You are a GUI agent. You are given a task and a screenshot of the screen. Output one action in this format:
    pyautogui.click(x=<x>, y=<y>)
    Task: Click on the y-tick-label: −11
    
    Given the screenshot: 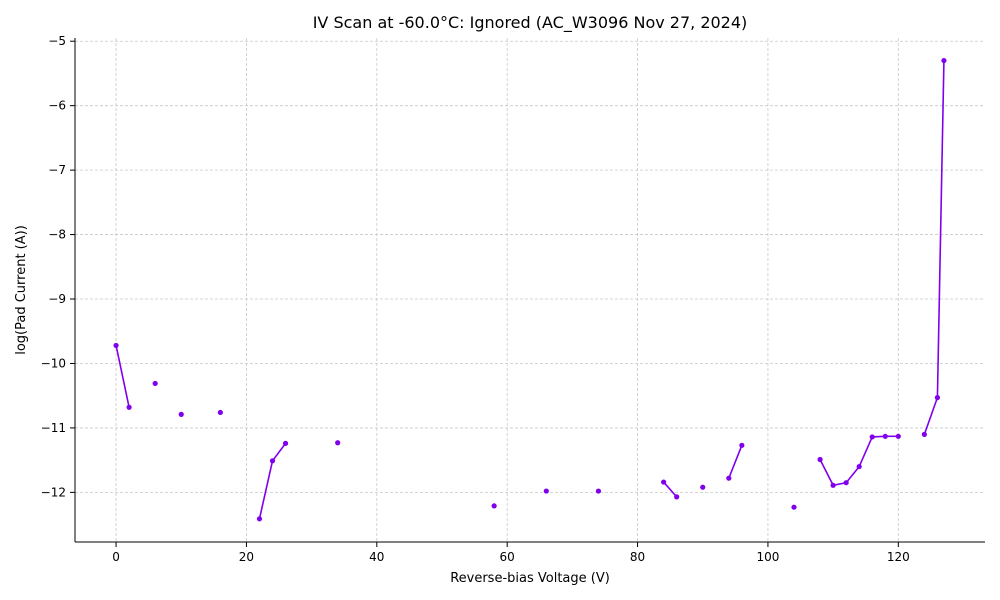 What is the action you would take?
    pyautogui.click(x=53, y=428)
    